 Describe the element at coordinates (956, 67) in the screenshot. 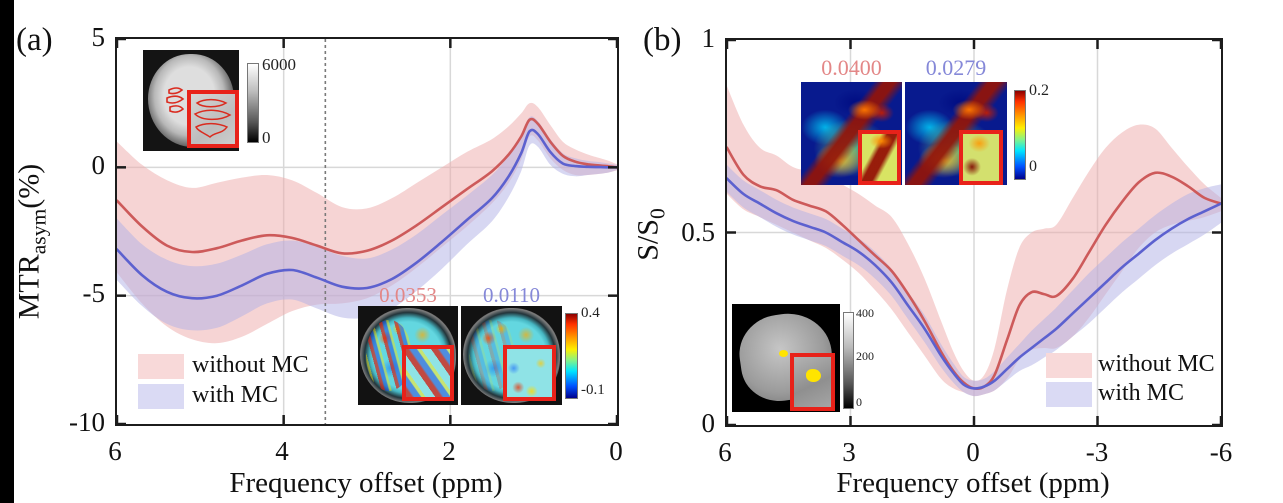

I see `inset-b-value-with-mc: 0.0279` at that location.